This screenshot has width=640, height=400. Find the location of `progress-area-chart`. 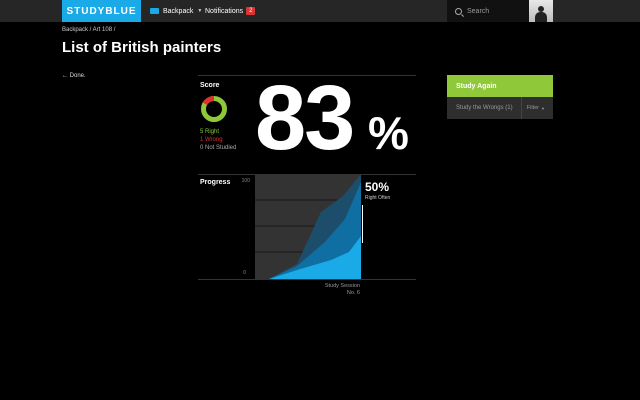

progress-area-chart is located at coordinates (308, 226).